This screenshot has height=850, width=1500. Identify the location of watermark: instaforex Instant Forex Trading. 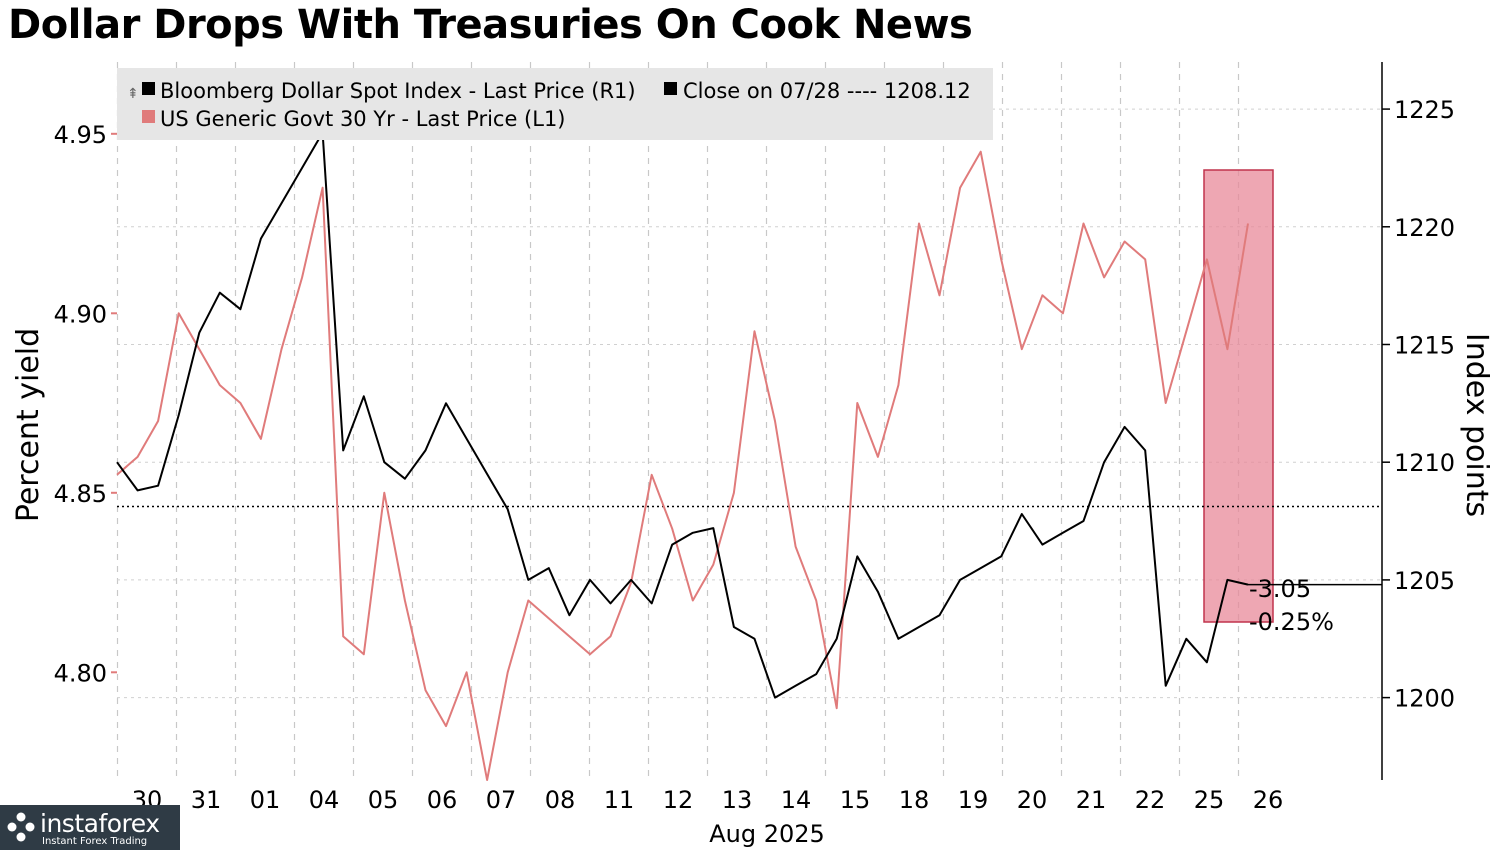
(90, 827).